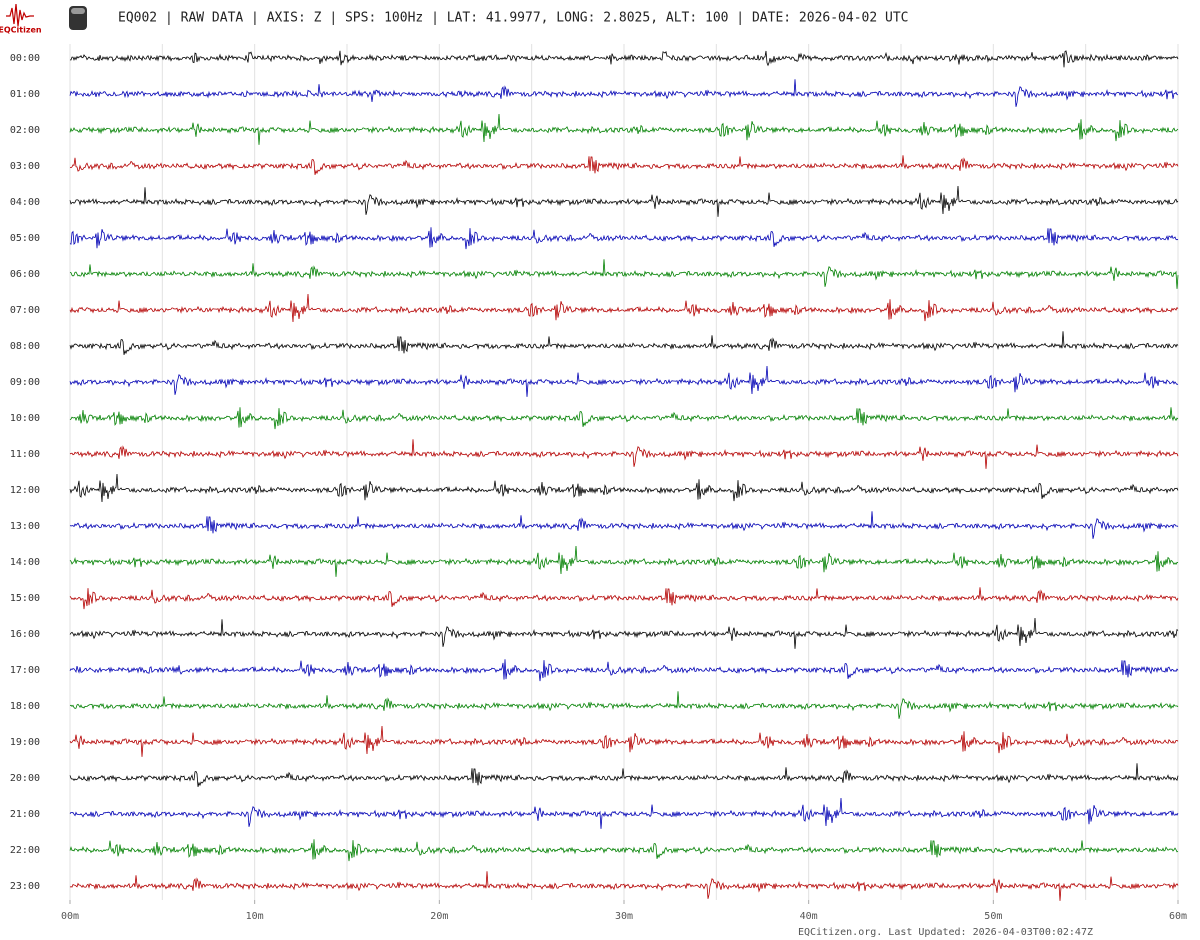  Describe the element at coordinates (25, 454) in the screenshot. I see `row-label: 11:00` at that location.